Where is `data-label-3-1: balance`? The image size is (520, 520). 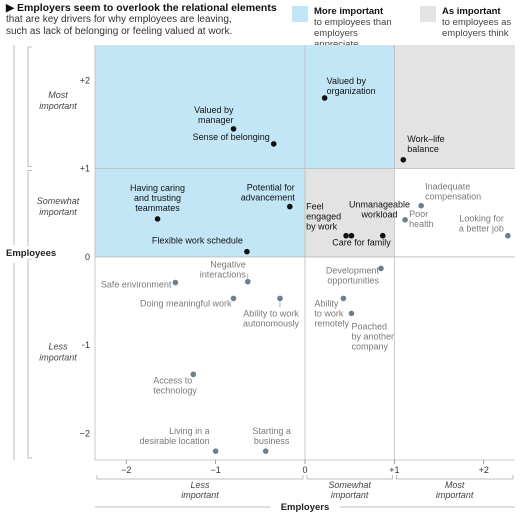 data-label-3-1: balance is located at coordinates (423, 149).